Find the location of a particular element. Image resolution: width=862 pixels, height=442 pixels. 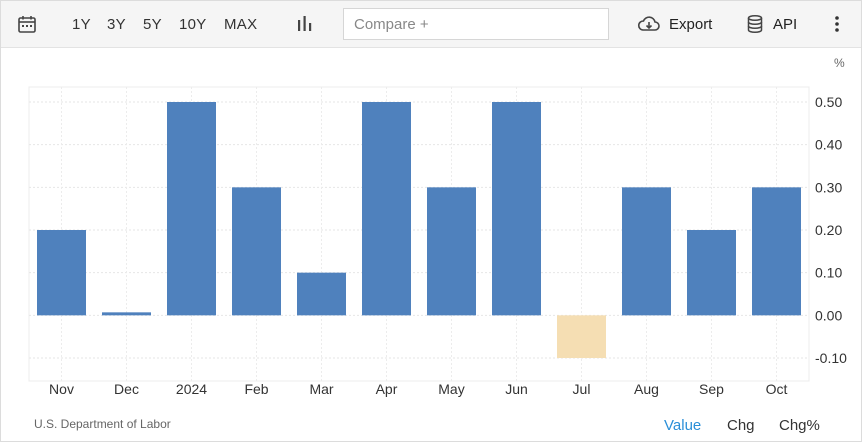

bar-jul is located at coordinates (581, 336).